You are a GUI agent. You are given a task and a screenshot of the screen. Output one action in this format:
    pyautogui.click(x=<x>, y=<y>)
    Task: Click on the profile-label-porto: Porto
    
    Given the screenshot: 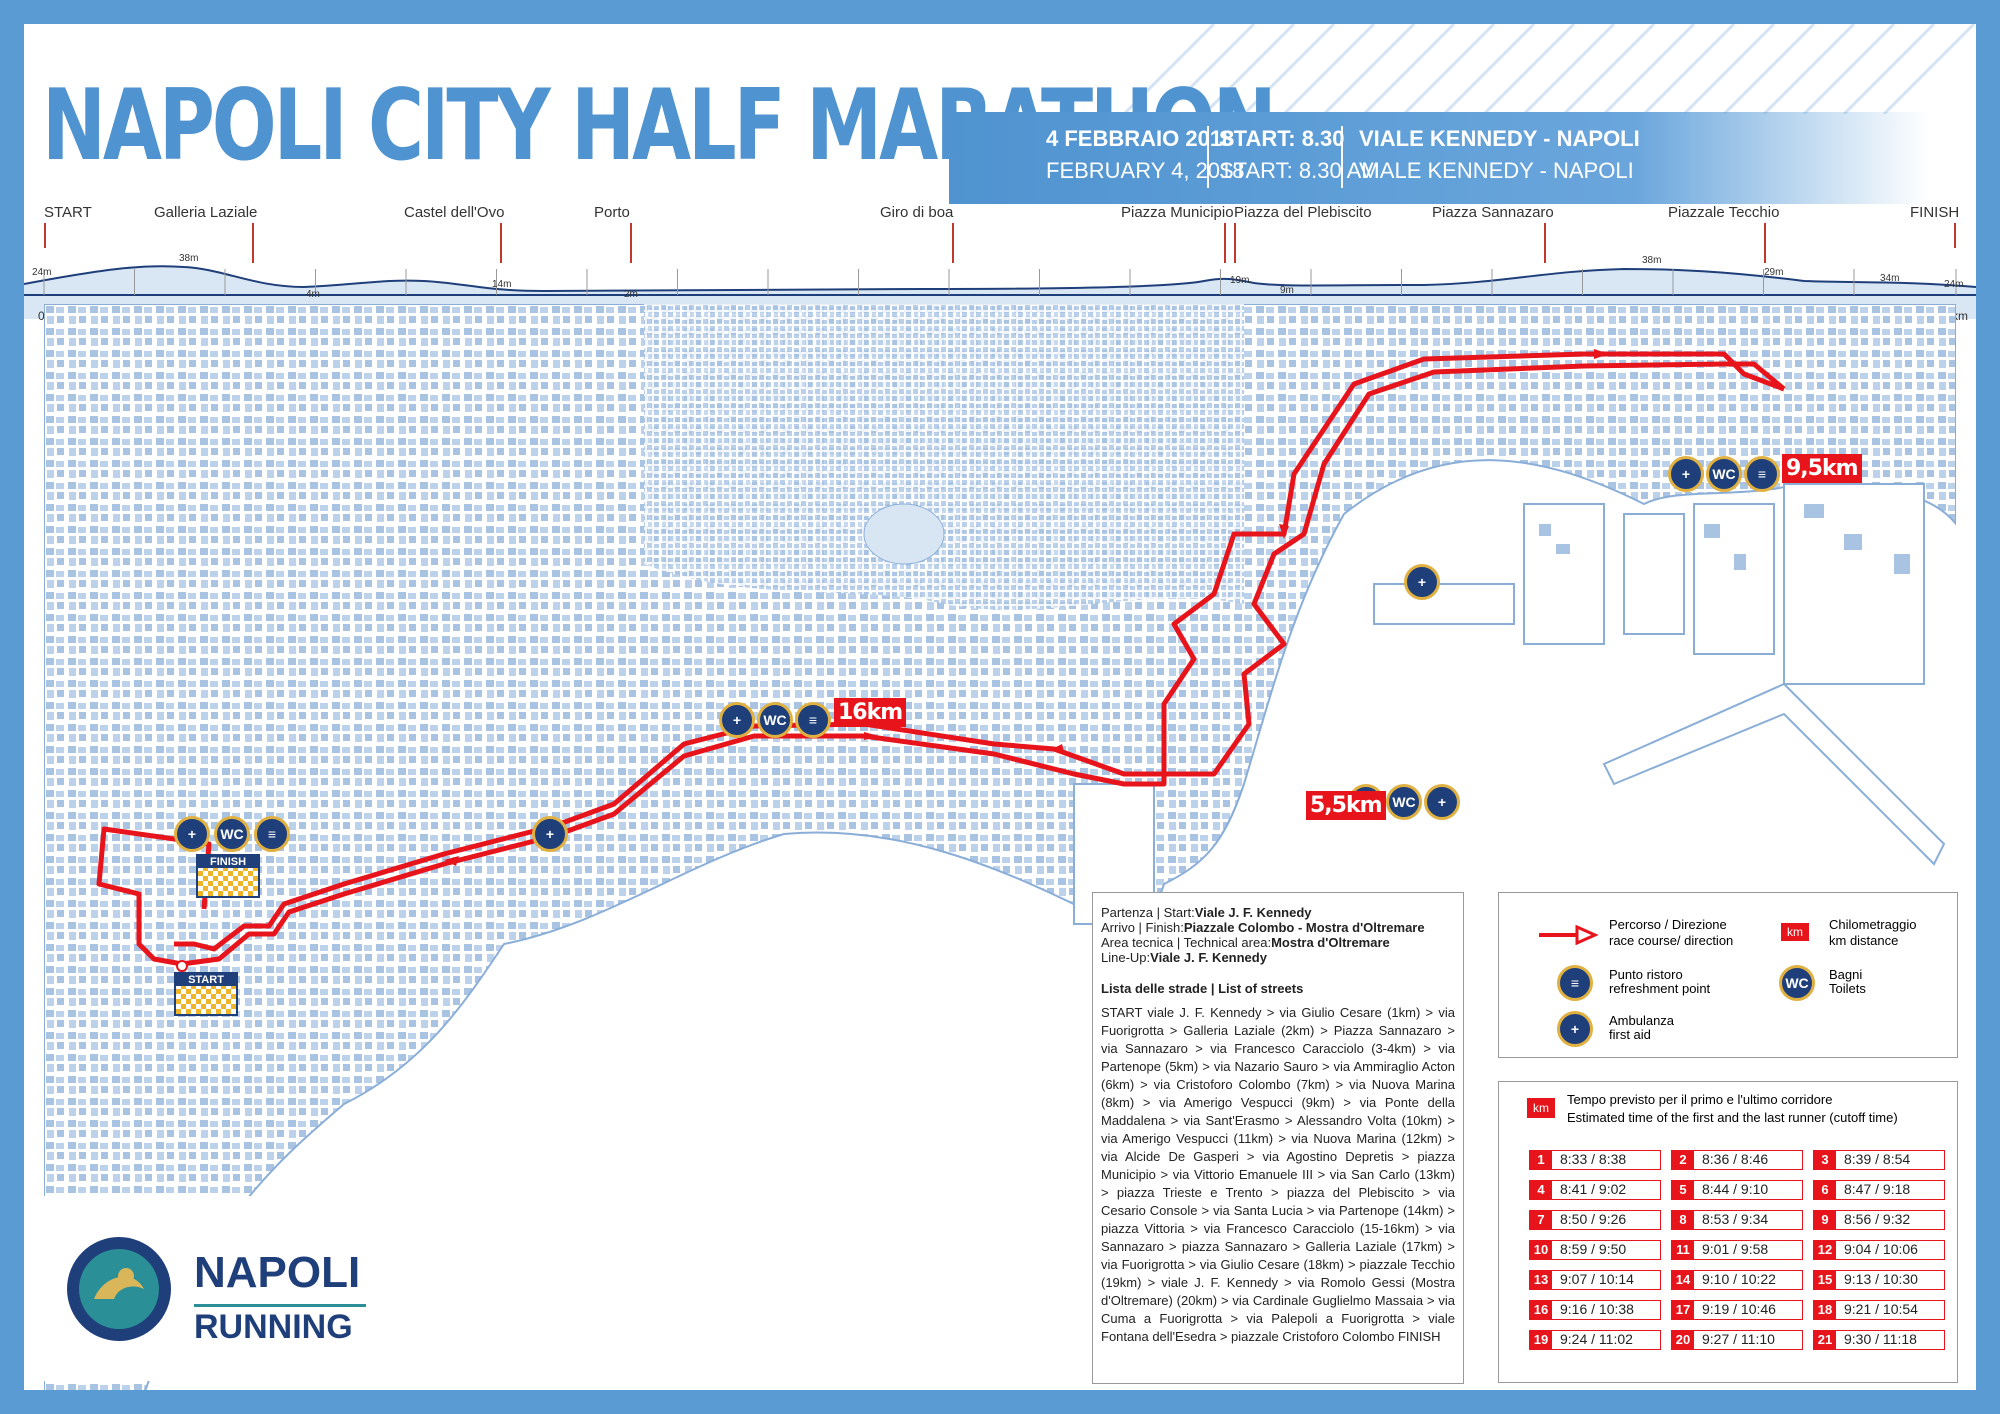 What is the action you would take?
    pyautogui.click(x=612, y=212)
    